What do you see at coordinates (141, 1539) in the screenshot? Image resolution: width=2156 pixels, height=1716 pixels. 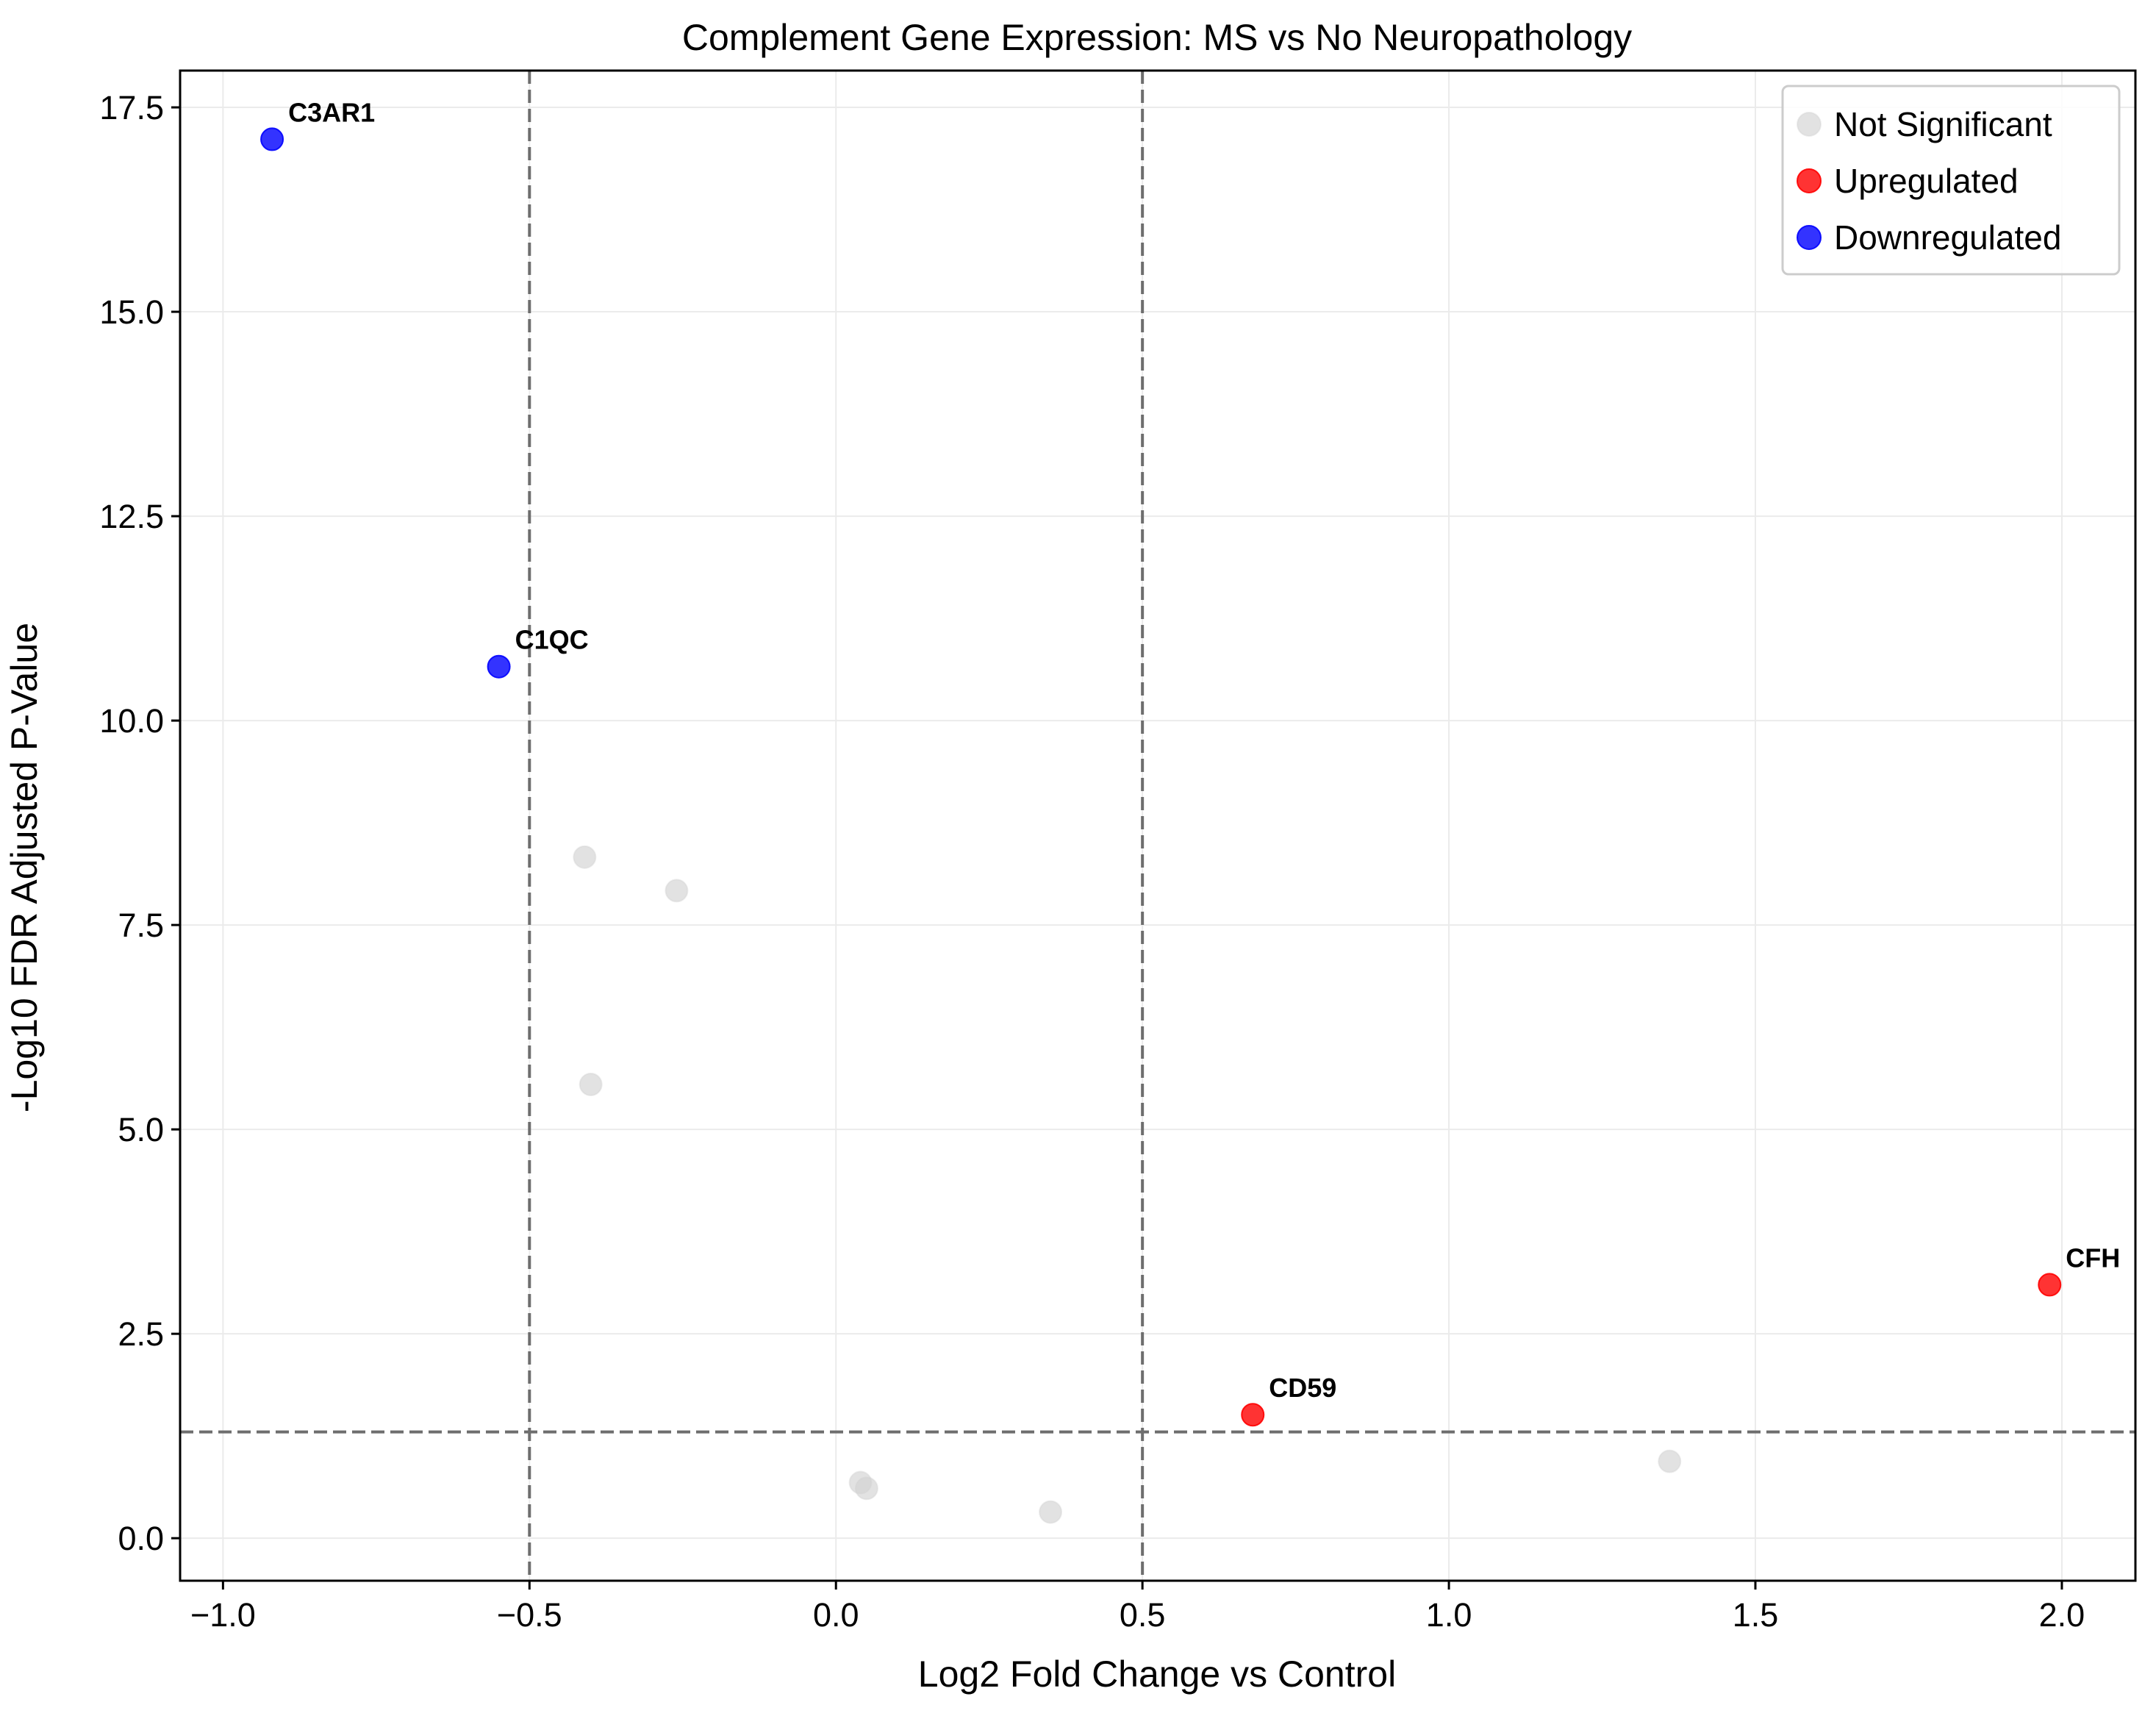 I see `y-tick-label: 0.0` at bounding box center [141, 1539].